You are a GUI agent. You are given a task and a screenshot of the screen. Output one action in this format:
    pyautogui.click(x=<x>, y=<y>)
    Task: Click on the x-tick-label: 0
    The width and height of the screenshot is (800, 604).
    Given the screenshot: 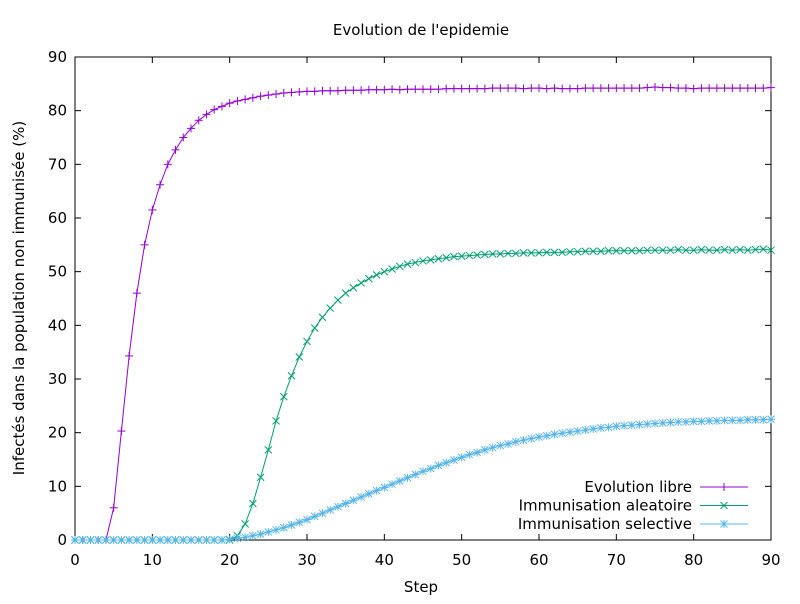 What is the action you would take?
    pyautogui.click(x=75, y=560)
    